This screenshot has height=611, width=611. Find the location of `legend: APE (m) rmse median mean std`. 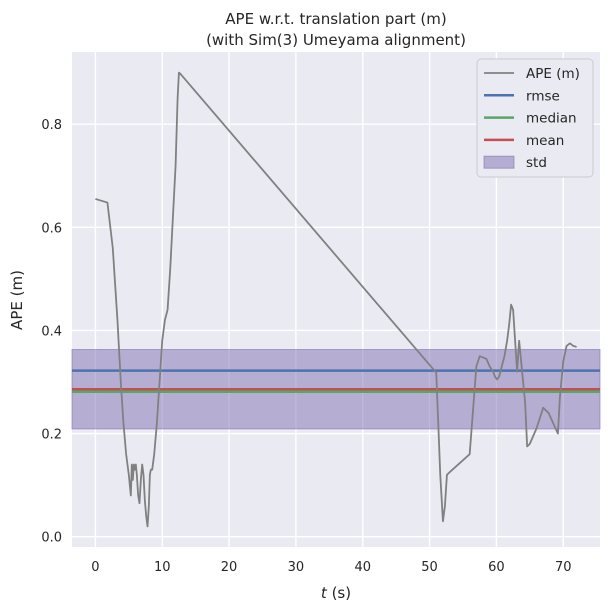

legend: APE (m) rmse median mean std is located at coordinates (535, 118).